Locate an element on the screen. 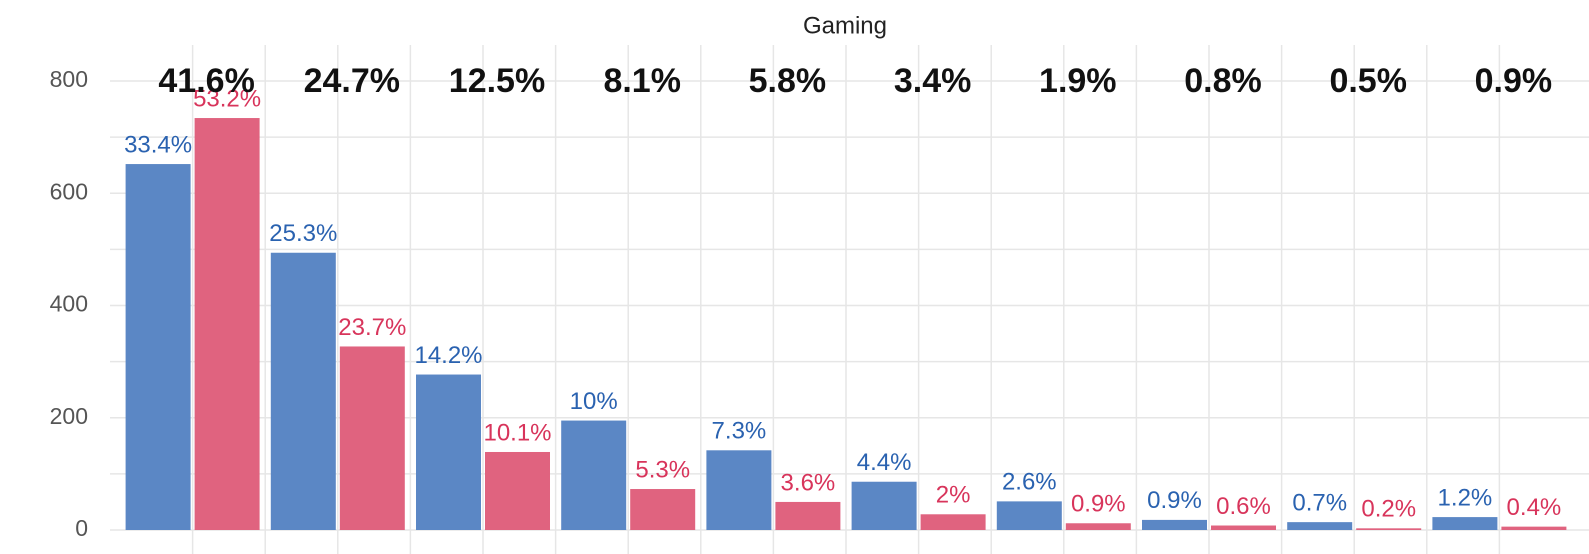  group-label: 3.4% is located at coordinates (933, 81).